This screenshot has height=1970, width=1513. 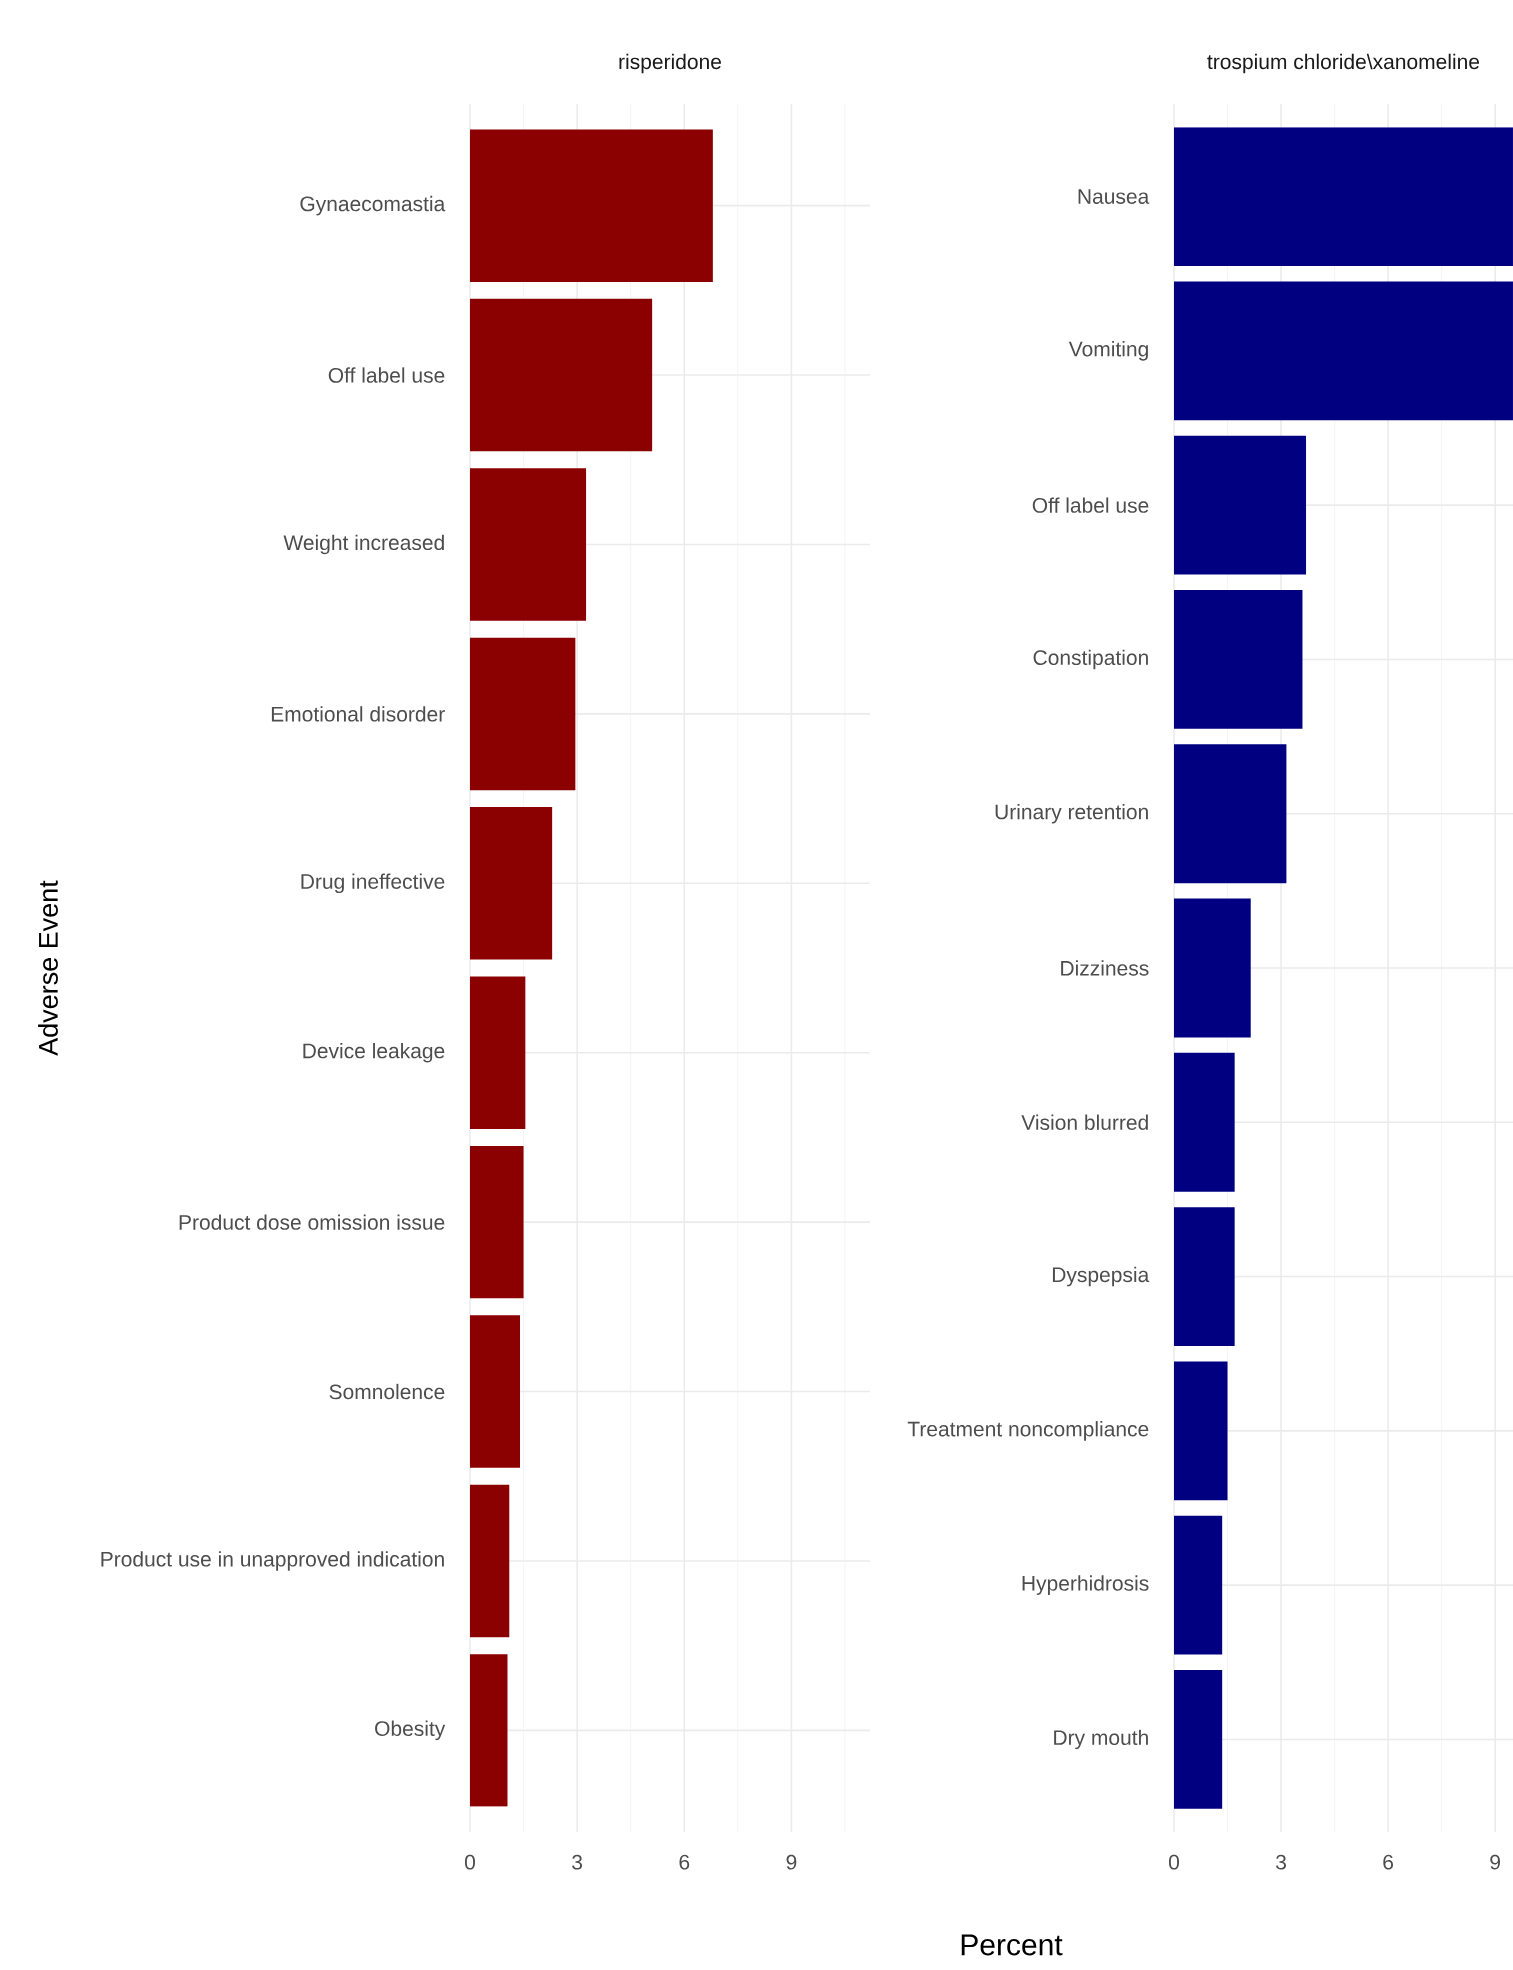 What do you see at coordinates (1343, 63) in the screenshot?
I see `chart-title: trospium chloride\xanomeline` at bounding box center [1343, 63].